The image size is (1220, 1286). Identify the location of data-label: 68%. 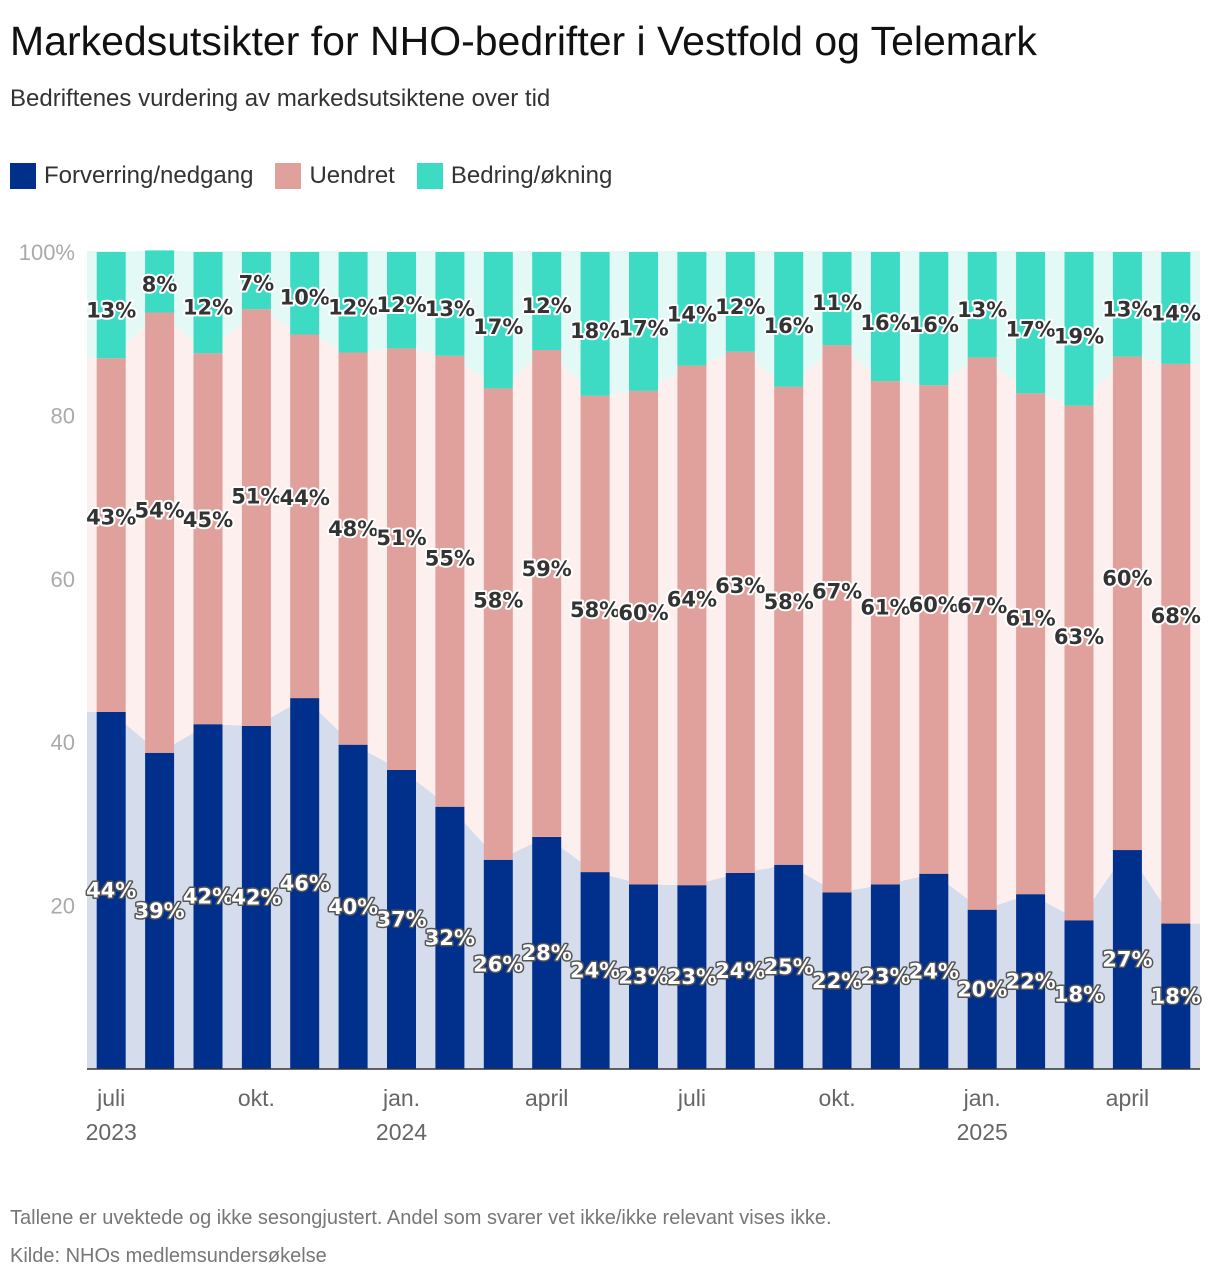
(1176, 616).